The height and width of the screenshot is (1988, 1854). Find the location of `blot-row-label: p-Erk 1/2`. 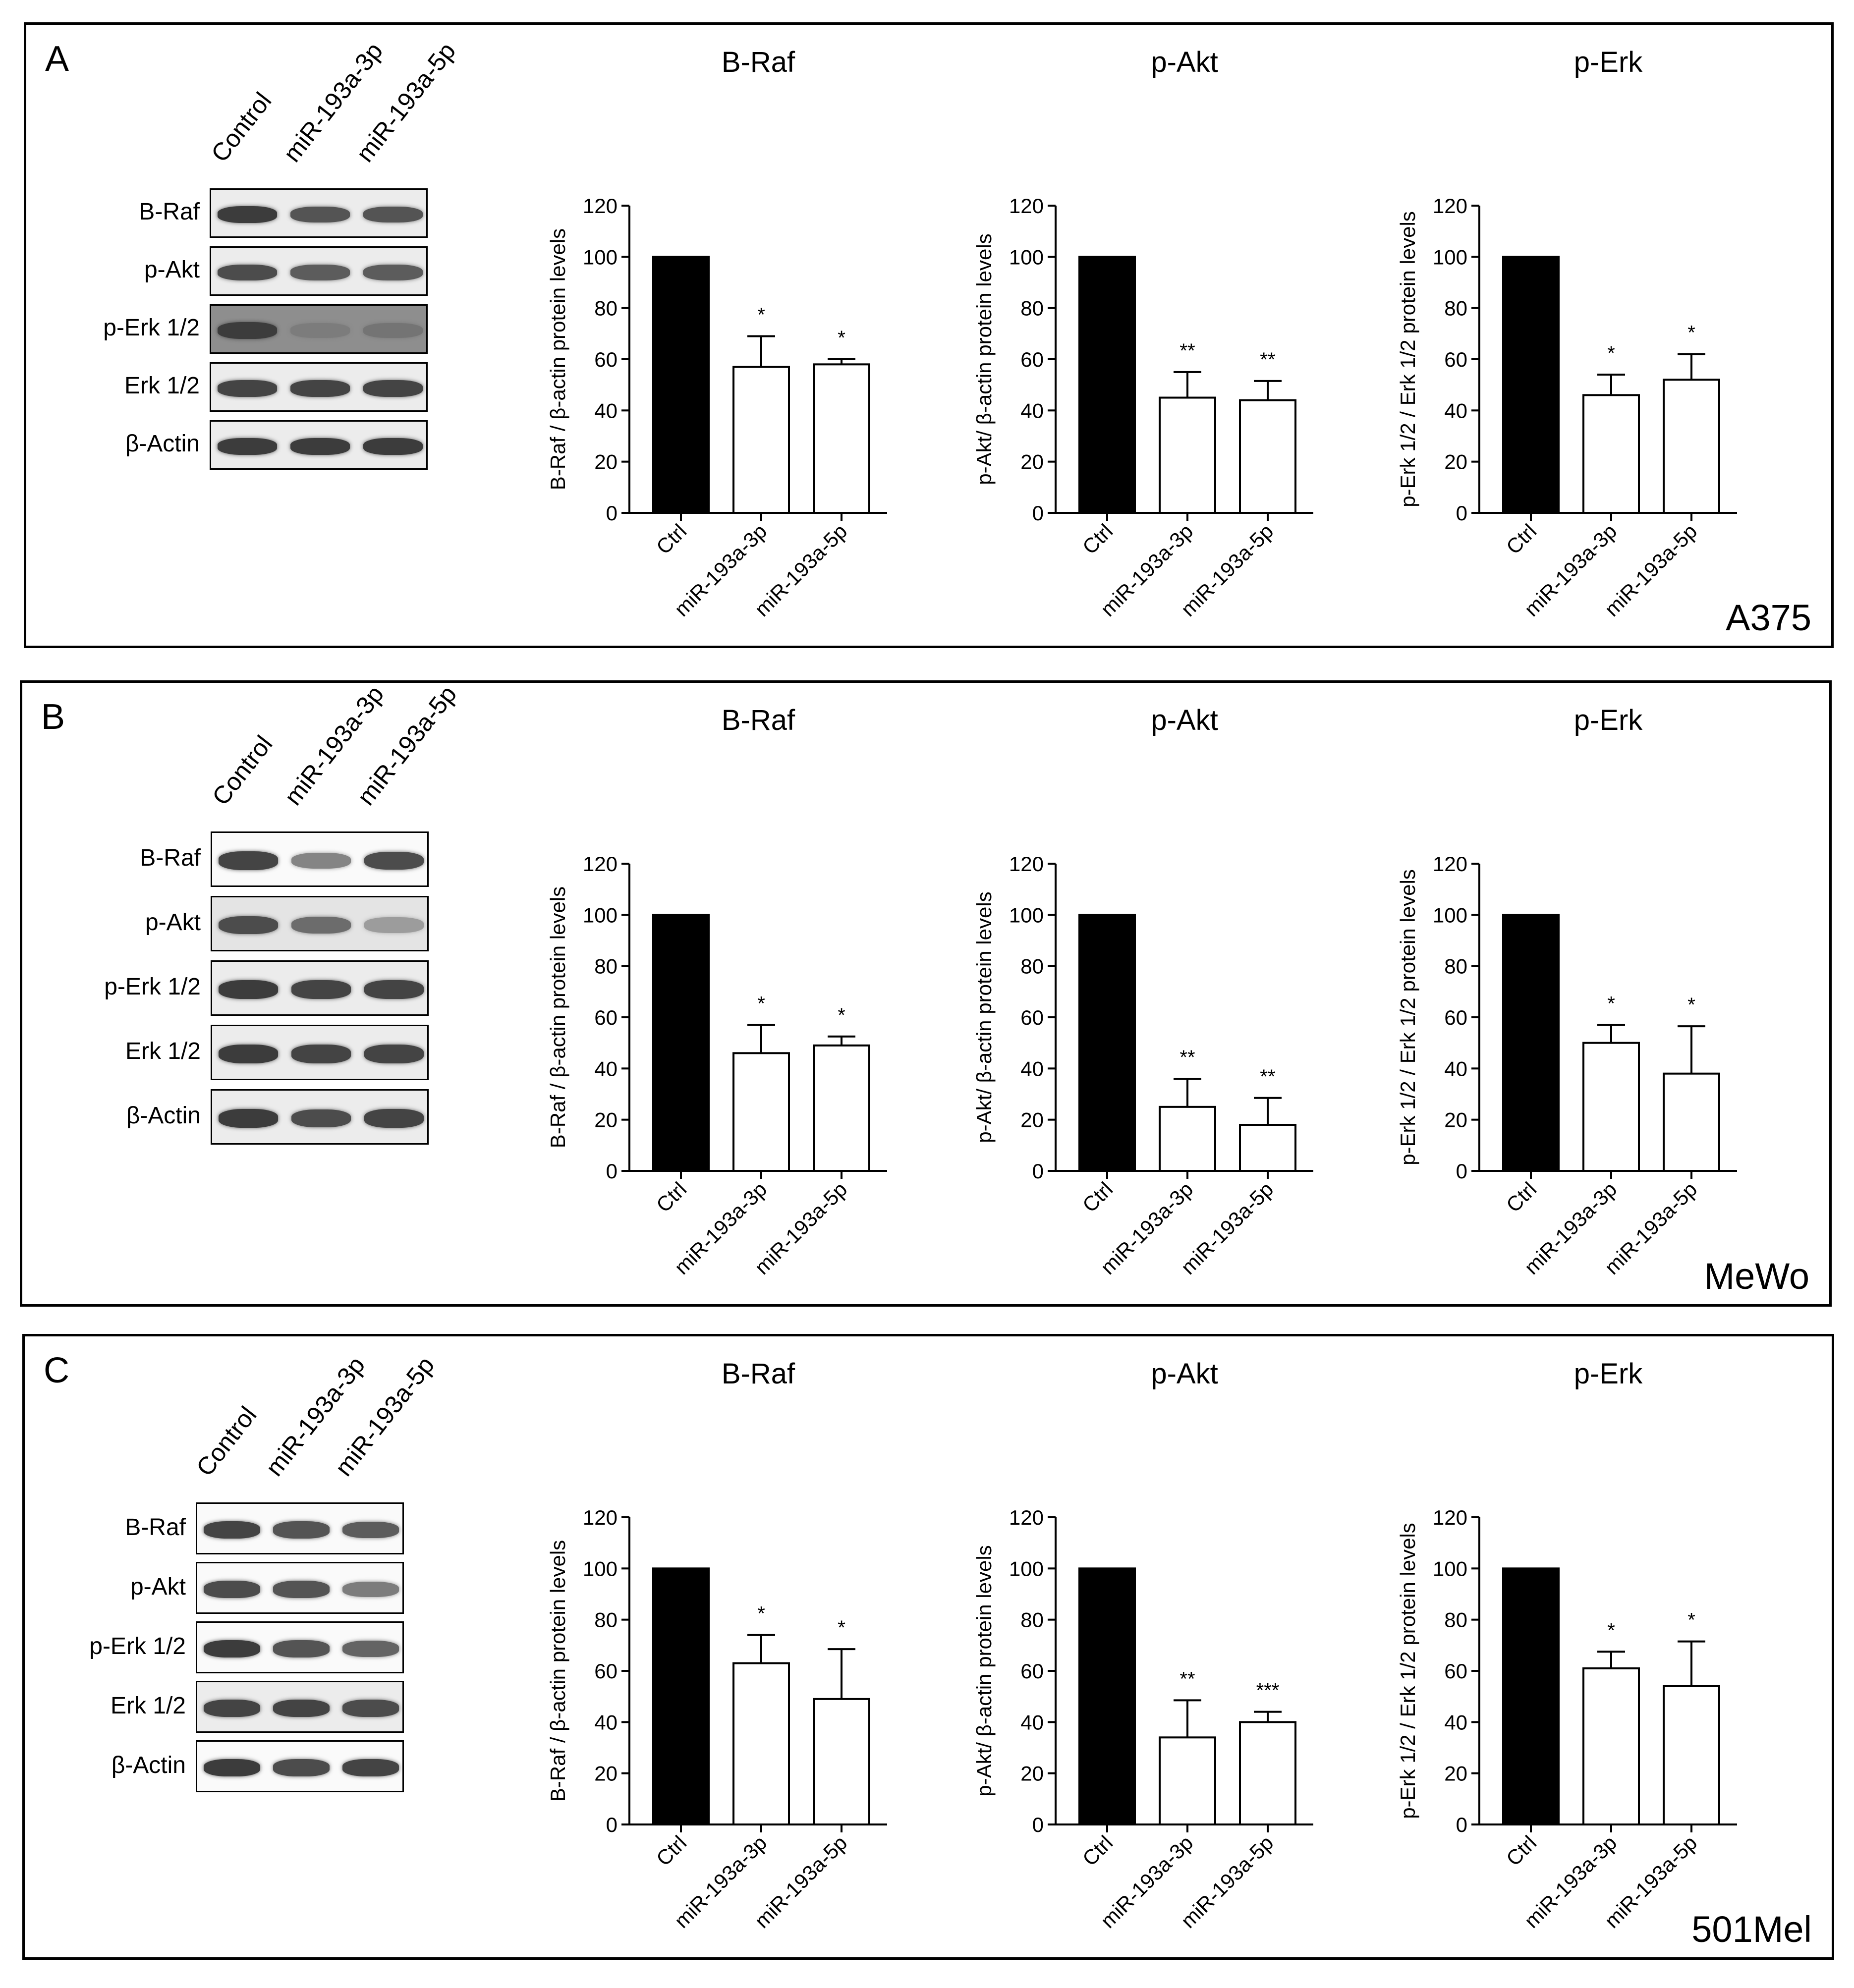

blot-row-label: p-Erk 1/2 is located at coordinates (151, 328).